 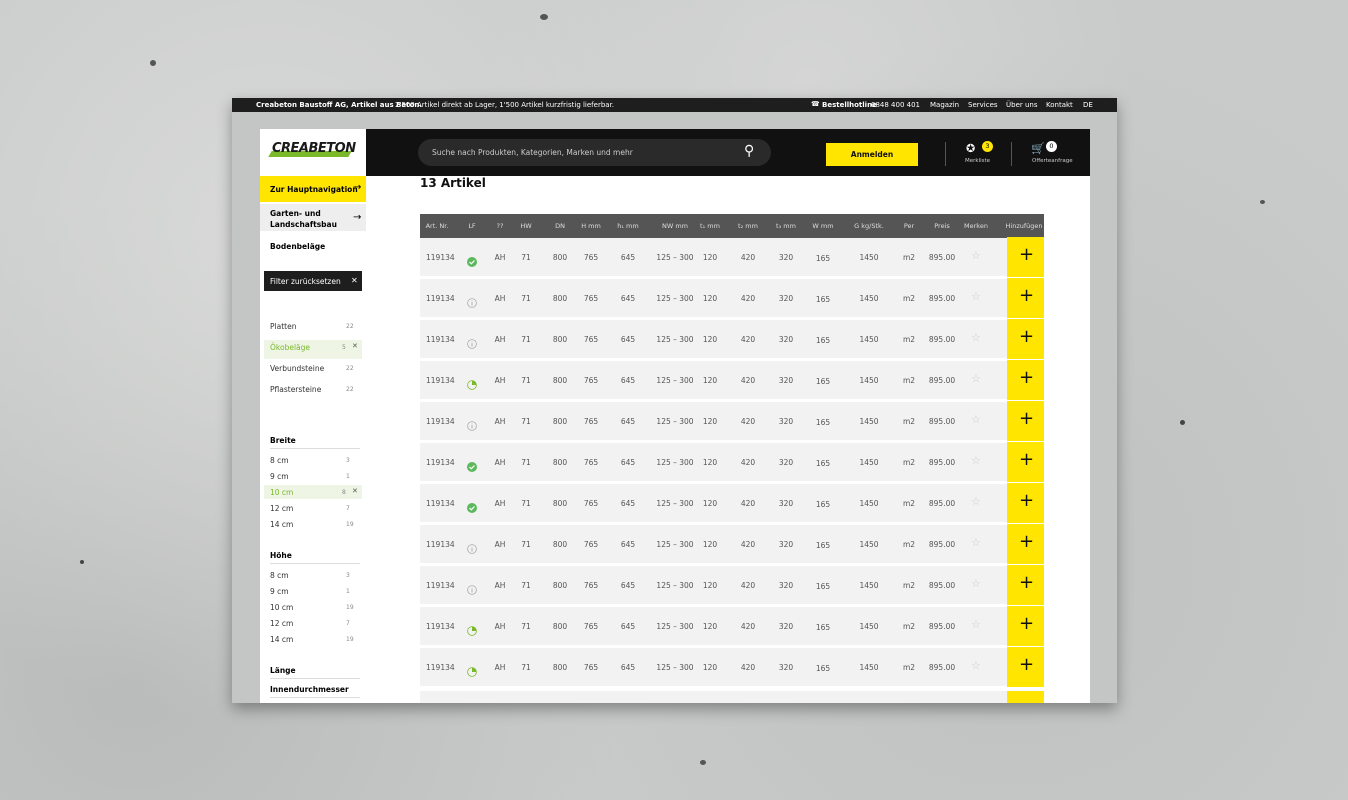 I want to click on filter-option: Pflastersteine 22, so click(x=313, y=391).